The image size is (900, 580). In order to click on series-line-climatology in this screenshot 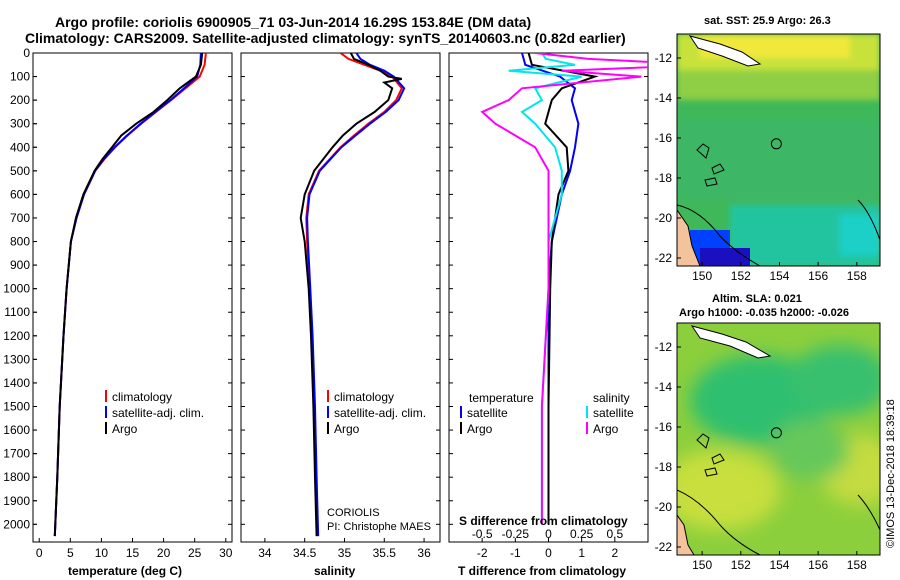, I will do `click(130, 295)`.